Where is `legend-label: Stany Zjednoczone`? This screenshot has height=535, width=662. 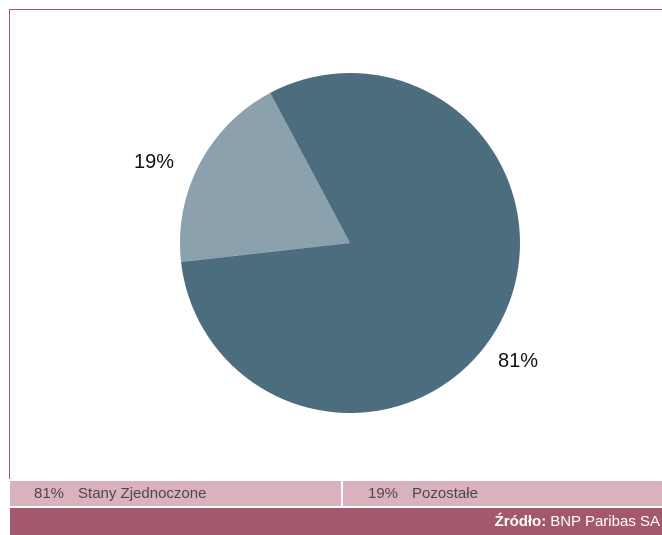
legend-label: Stany Zjednoczone is located at coordinates (142, 493).